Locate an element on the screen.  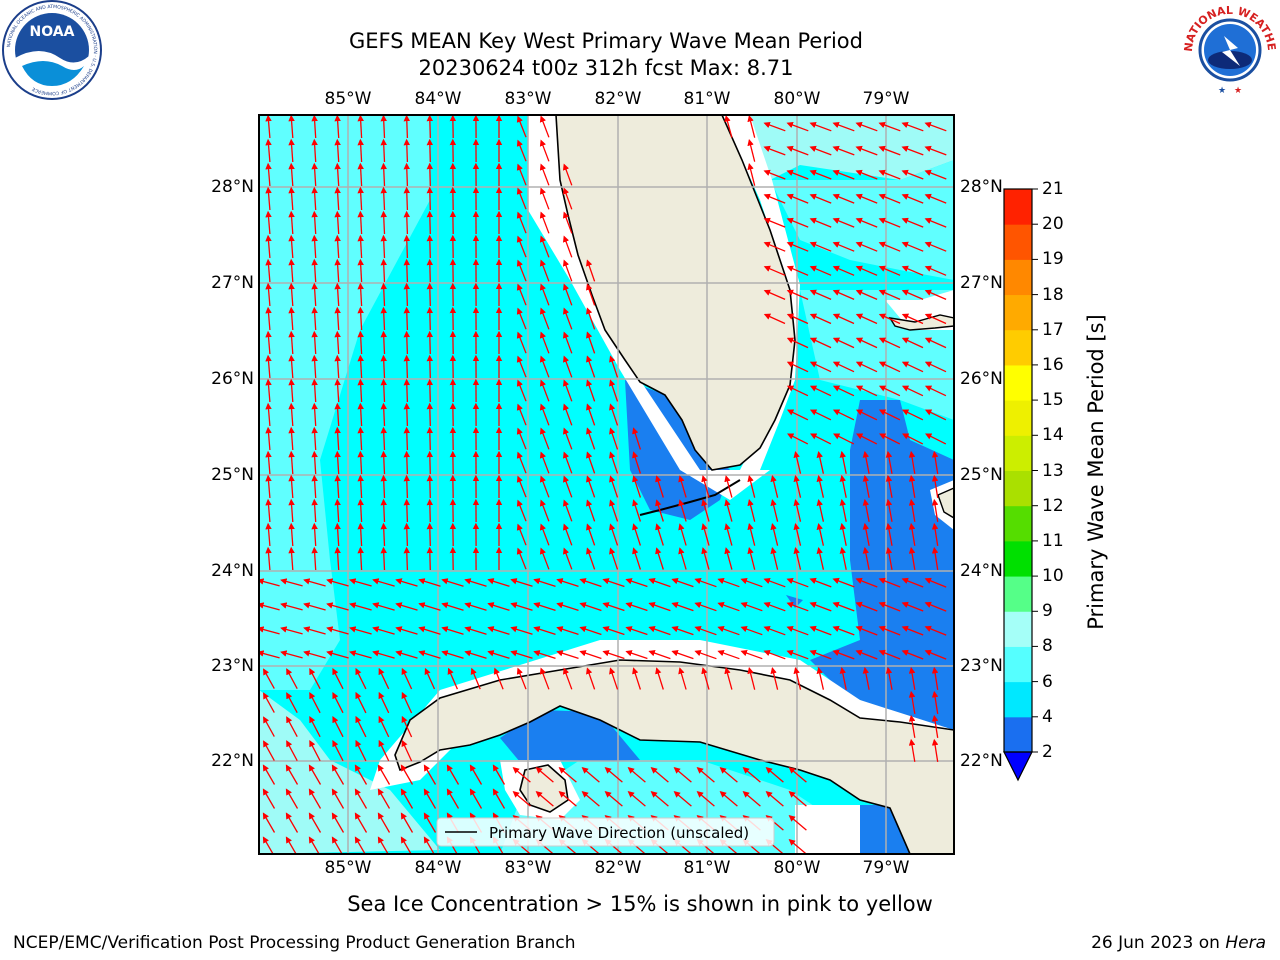
legend-label: Primary Wave Direction (unscaled) is located at coordinates (619, 833).